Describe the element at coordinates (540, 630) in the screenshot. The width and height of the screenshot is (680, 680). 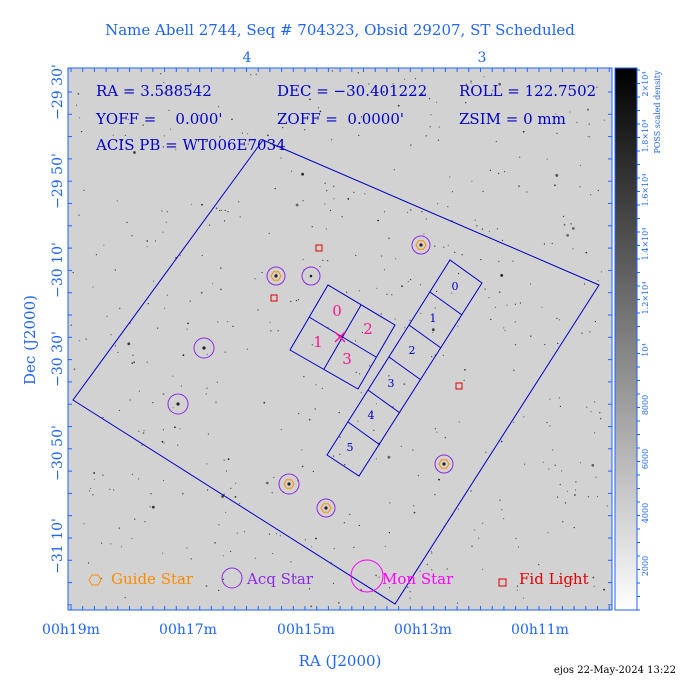
I see `x-tick-label: 00h11m` at that location.